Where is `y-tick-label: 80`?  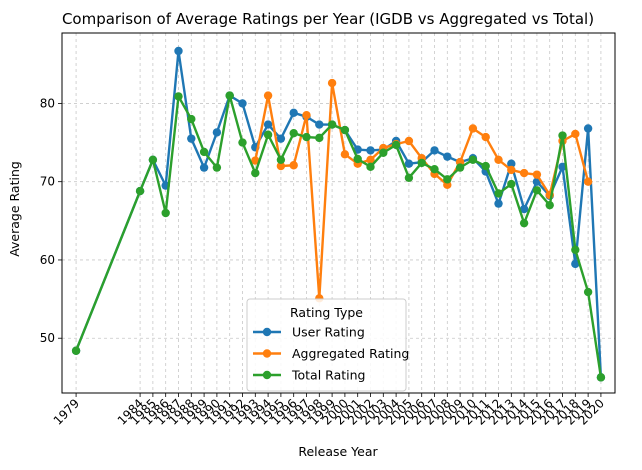
y-tick-label: 80 is located at coordinates (47, 103).